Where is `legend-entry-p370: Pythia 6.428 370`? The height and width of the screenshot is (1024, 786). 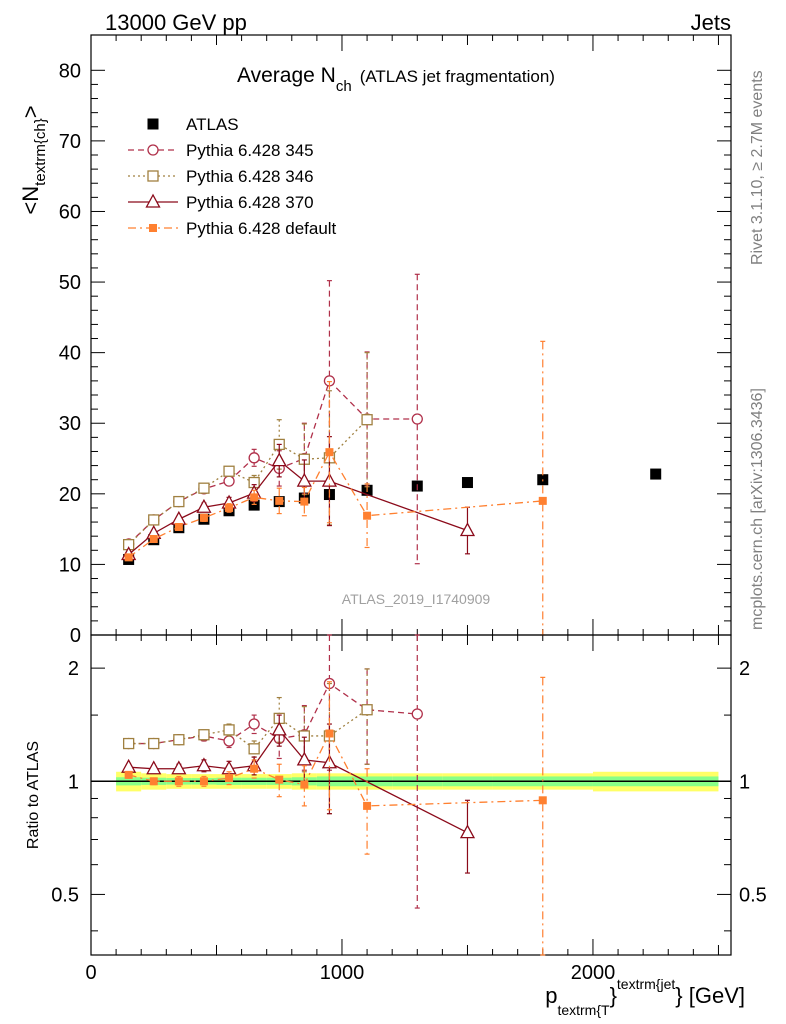 legend-entry-p370: Pythia 6.428 370 is located at coordinates (221, 202).